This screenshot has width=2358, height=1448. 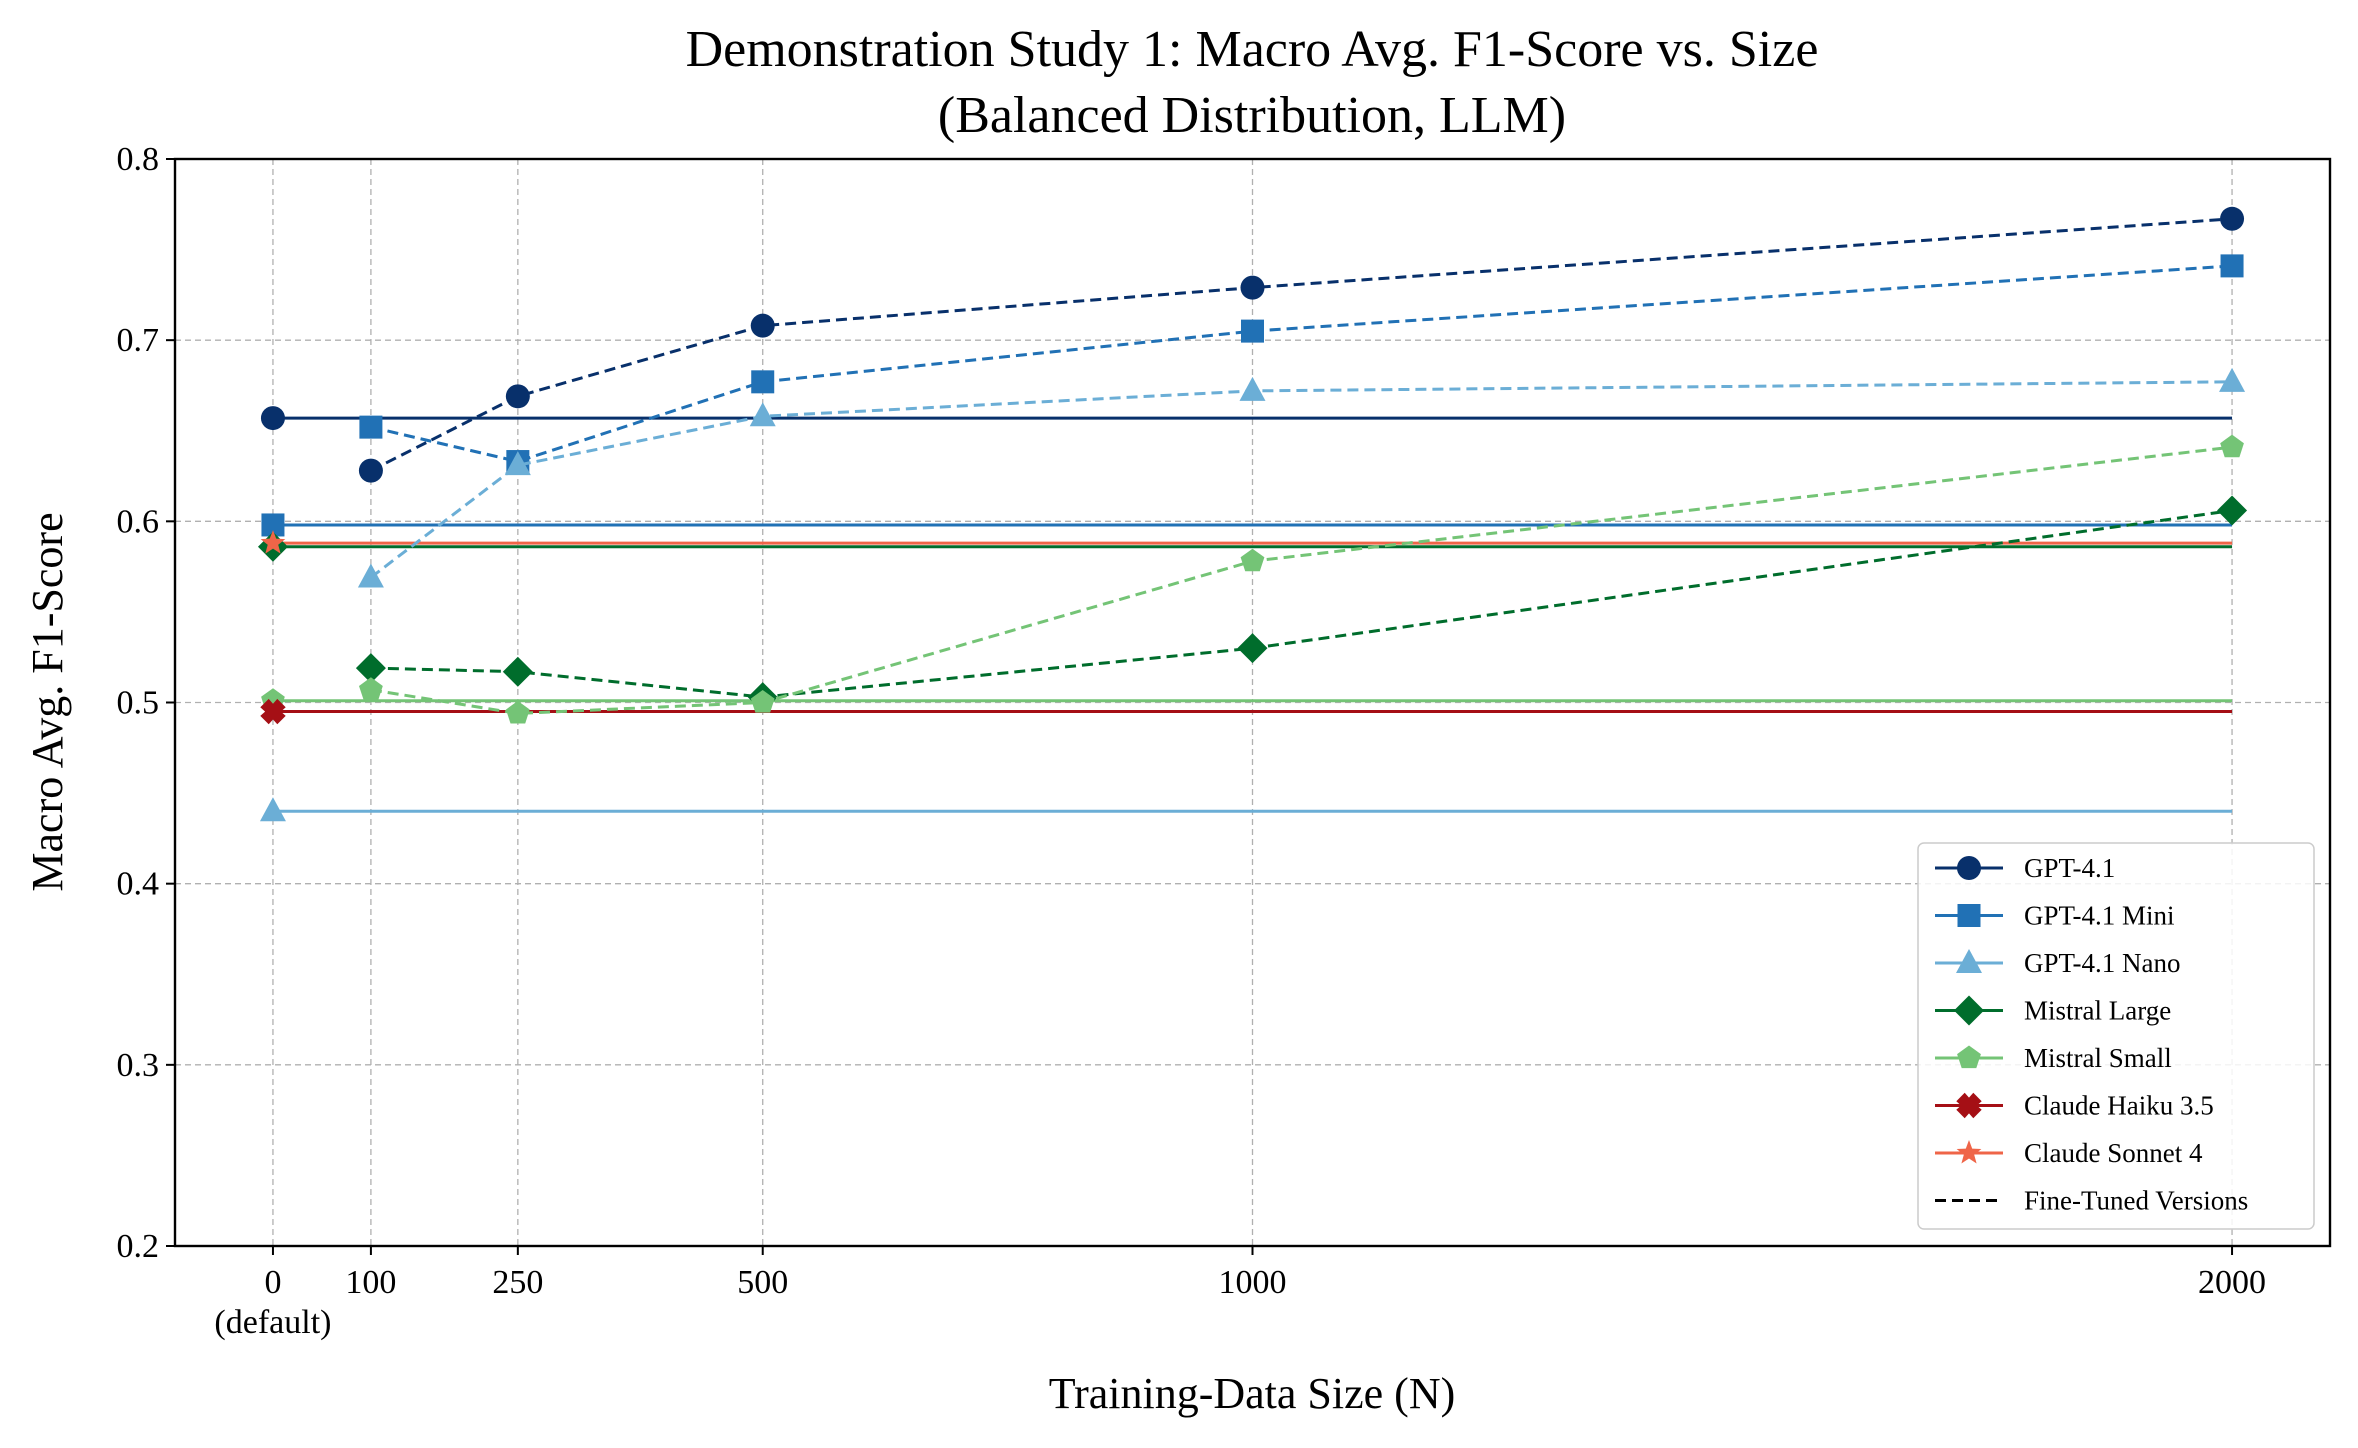 What do you see at coordinates (138, 521) in the screenshot?
I see `y-tick-label: 0.6` at bounding box center [138, 521].